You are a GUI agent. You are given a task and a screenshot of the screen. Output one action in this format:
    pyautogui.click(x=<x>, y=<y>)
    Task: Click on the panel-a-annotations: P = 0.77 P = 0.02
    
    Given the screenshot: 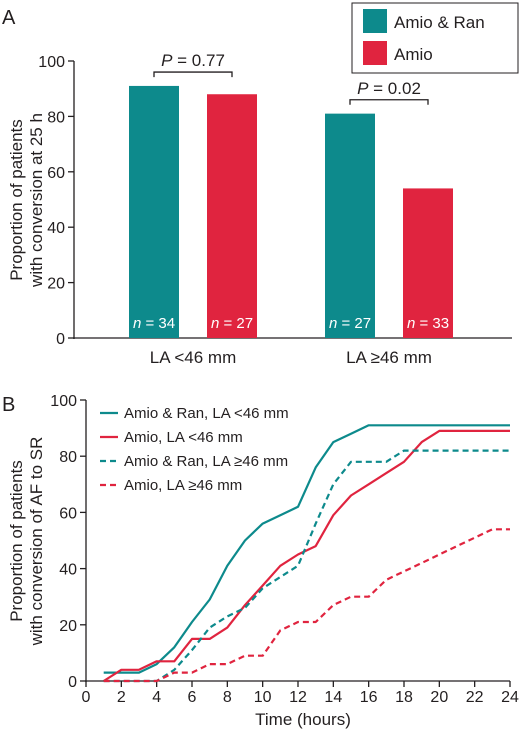 What is the action you would take?
    pyautogui.click(x=291, y=78)
    